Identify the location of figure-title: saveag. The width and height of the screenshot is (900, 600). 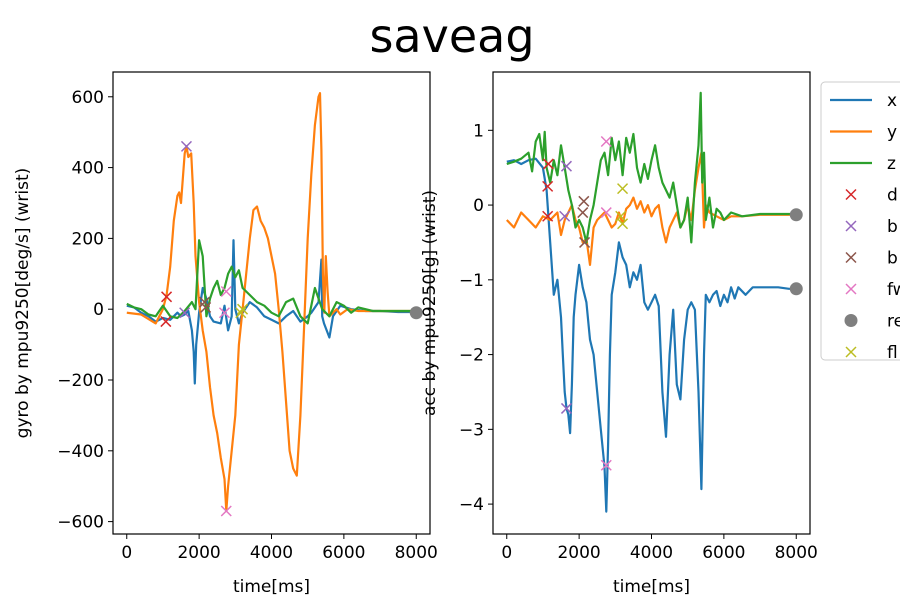
(451, 36).